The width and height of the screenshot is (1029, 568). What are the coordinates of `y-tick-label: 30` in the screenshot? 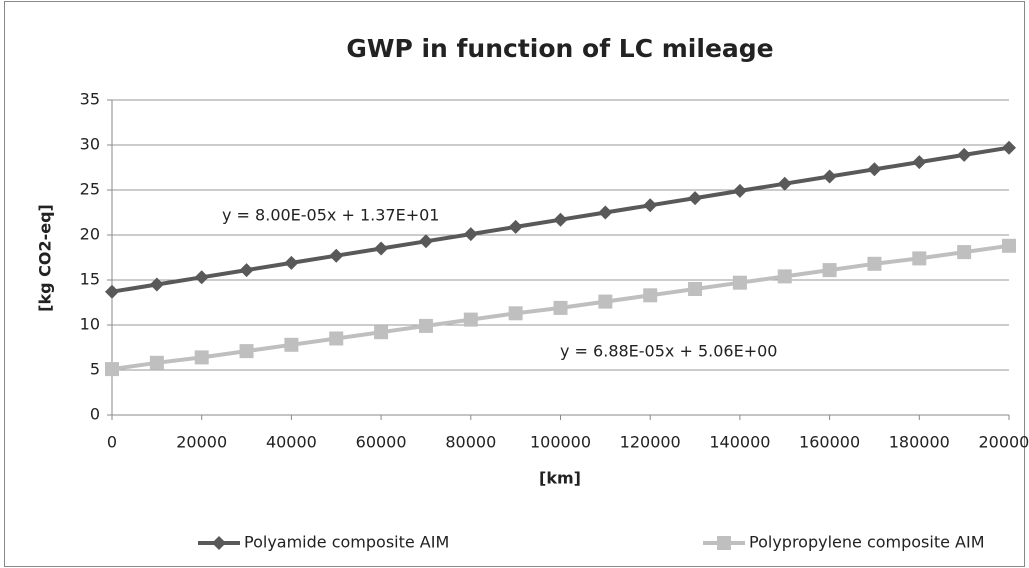 It's located at (90, 144).